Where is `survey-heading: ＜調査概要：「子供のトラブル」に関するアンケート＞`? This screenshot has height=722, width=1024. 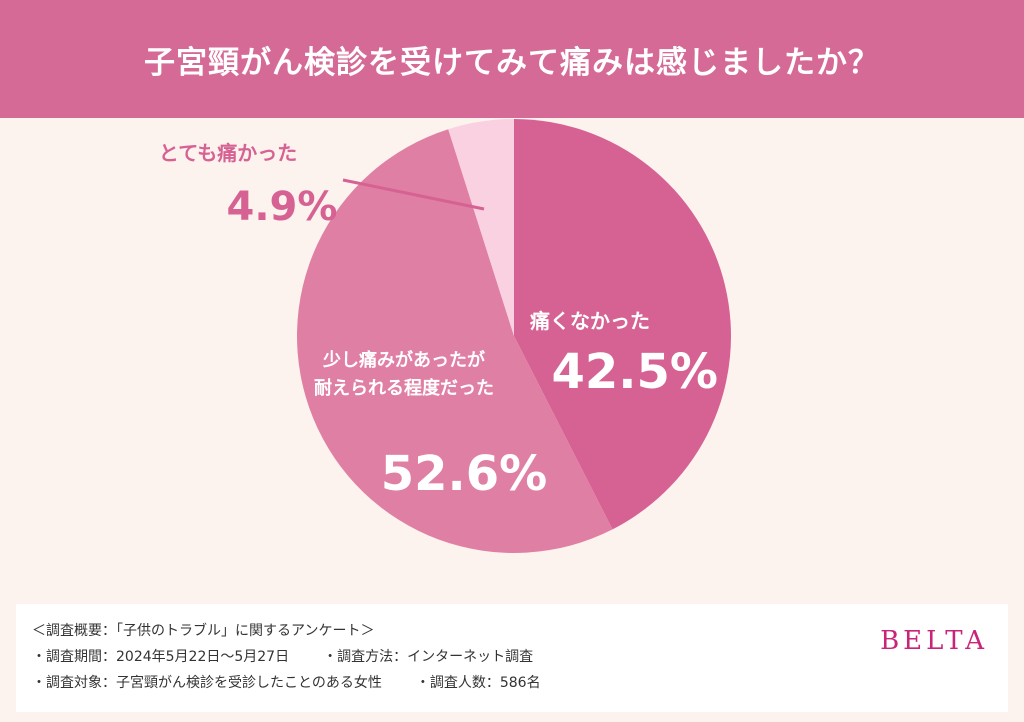 survey-heading: ＜調査概要：「子供のトラブル」に関するアンケート＞ is located at coordinates (203, 631).